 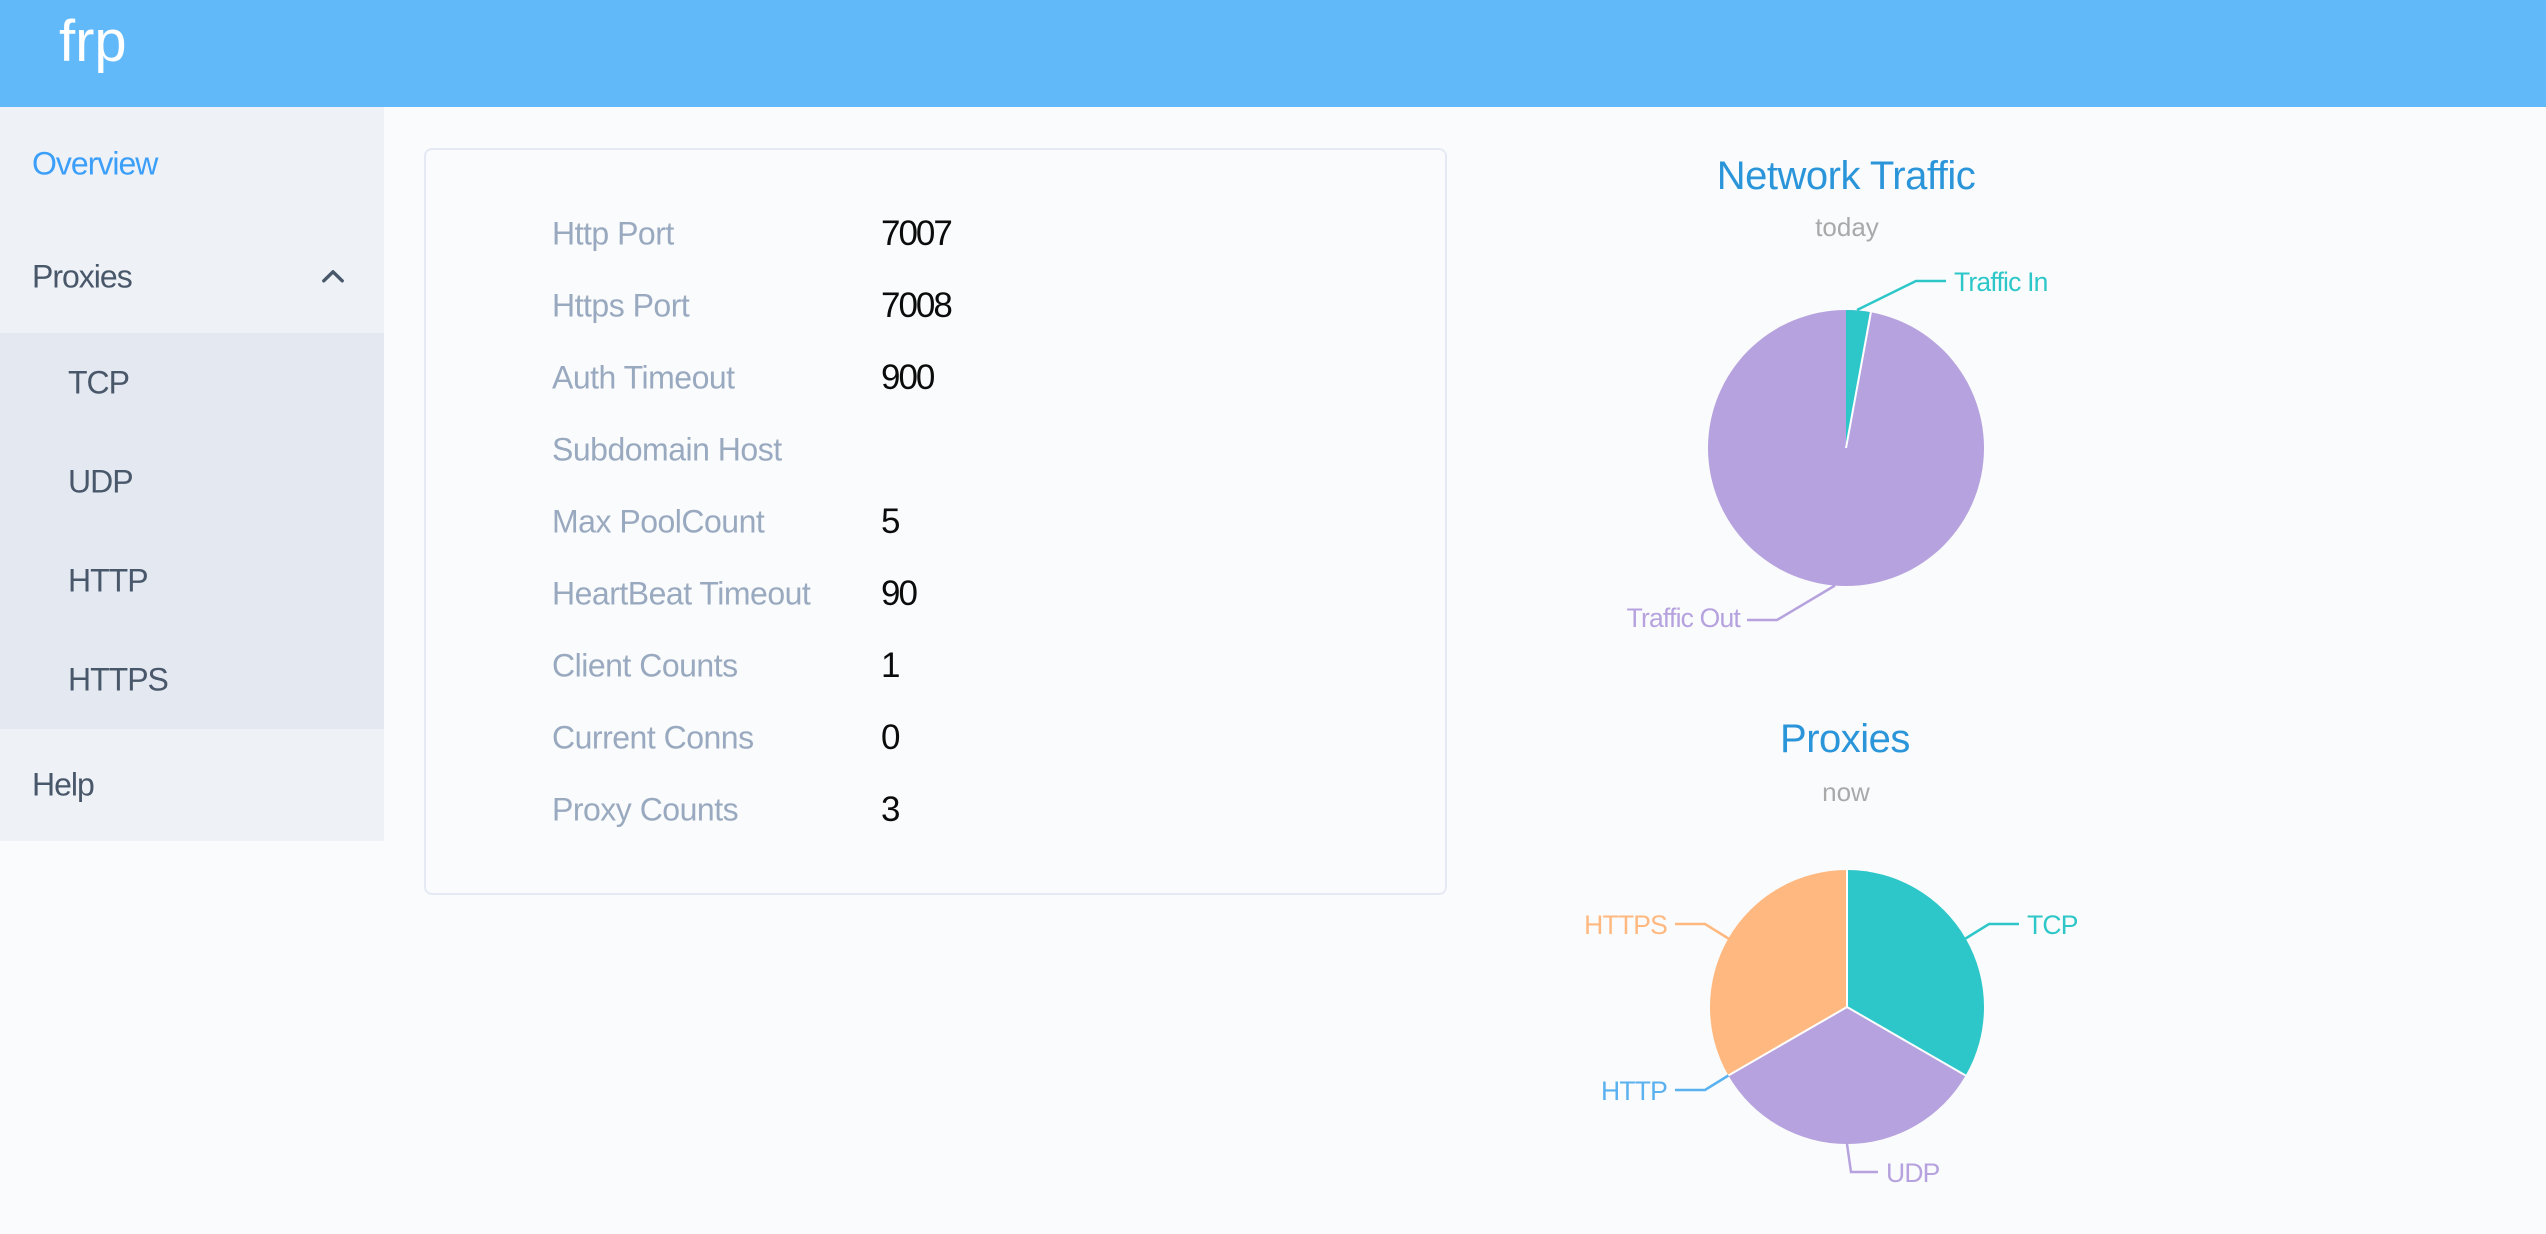 I want to click on svg-text: HTTPS, so click(x=1625, y=925).